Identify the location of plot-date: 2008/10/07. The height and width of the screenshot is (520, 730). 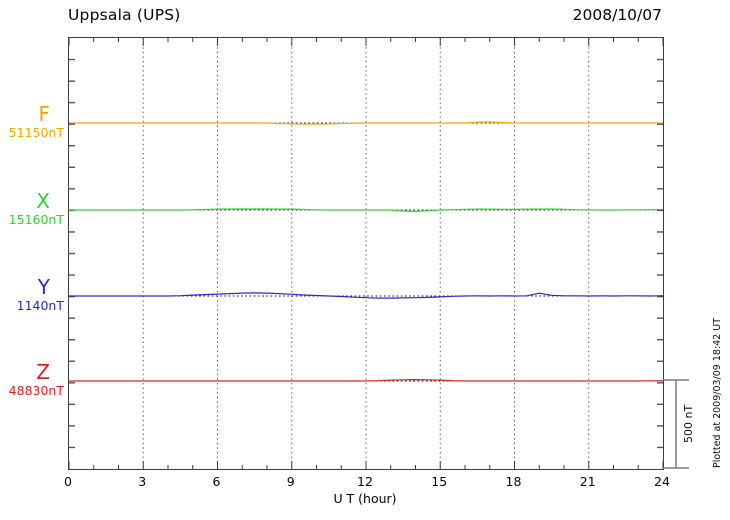
(617, 15).